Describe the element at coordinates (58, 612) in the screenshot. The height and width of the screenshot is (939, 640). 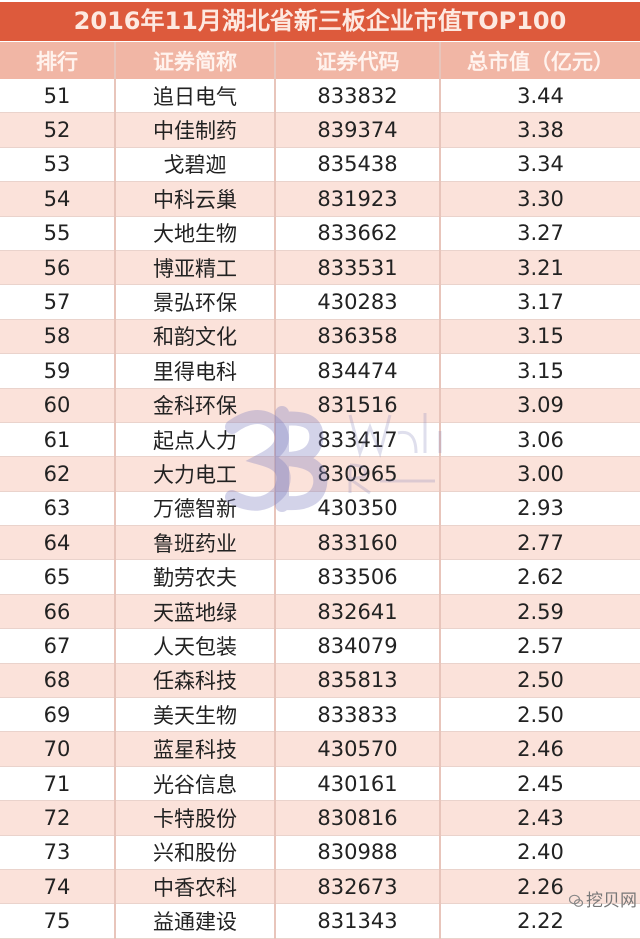
I see `rank-cell: 66` at that location.